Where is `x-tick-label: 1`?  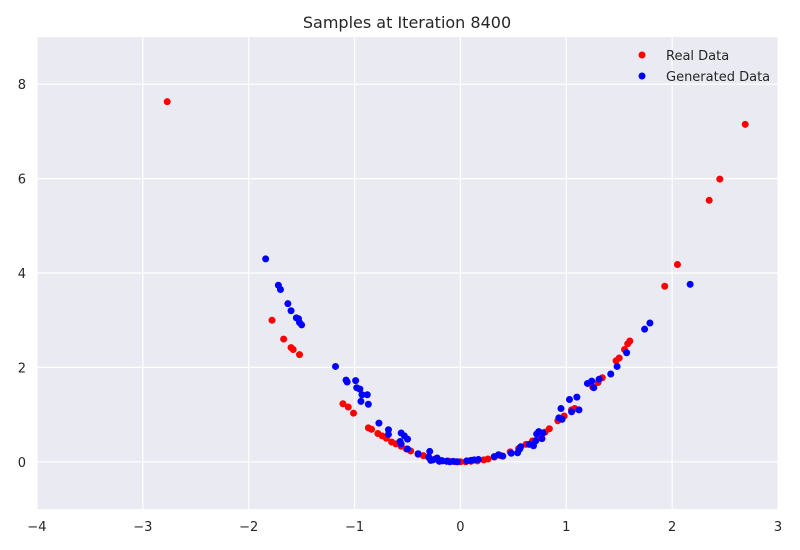 x-tick-label: 1 is located at coordinates (566, 527).